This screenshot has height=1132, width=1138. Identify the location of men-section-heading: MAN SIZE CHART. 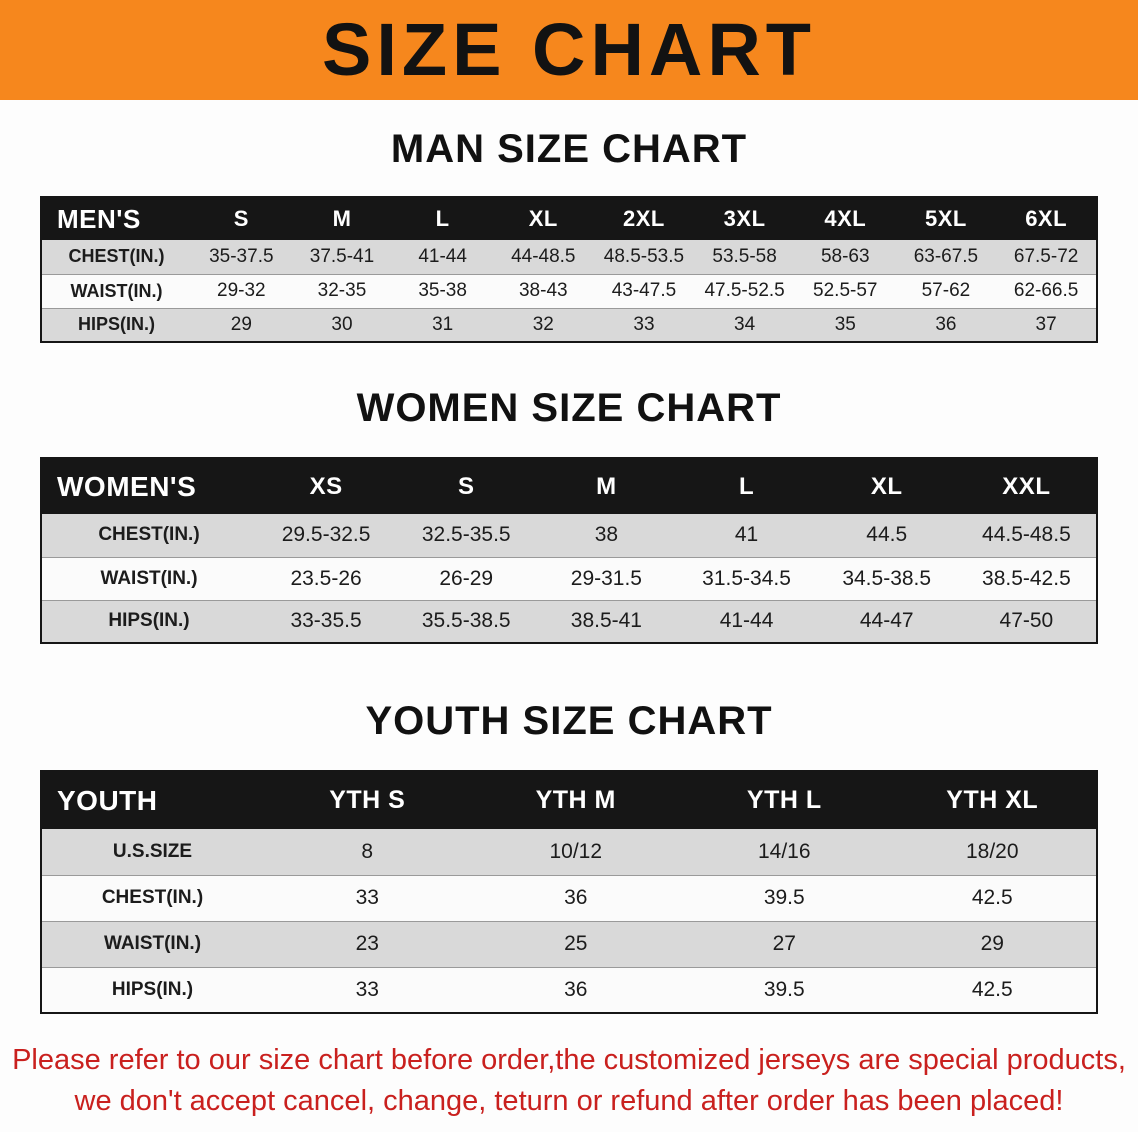
(569, 149).